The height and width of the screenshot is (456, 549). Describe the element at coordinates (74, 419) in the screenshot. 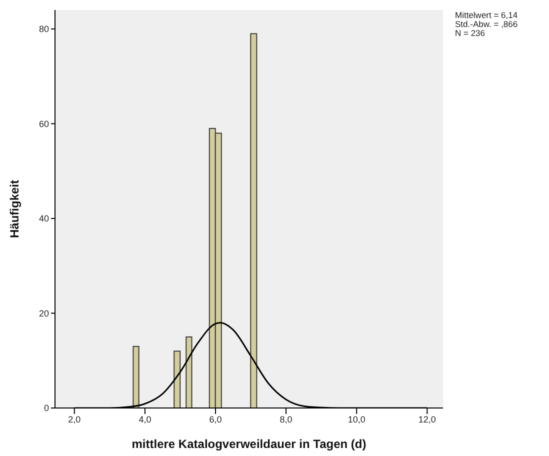

I see `x-tick-label: 2,0` at that location.